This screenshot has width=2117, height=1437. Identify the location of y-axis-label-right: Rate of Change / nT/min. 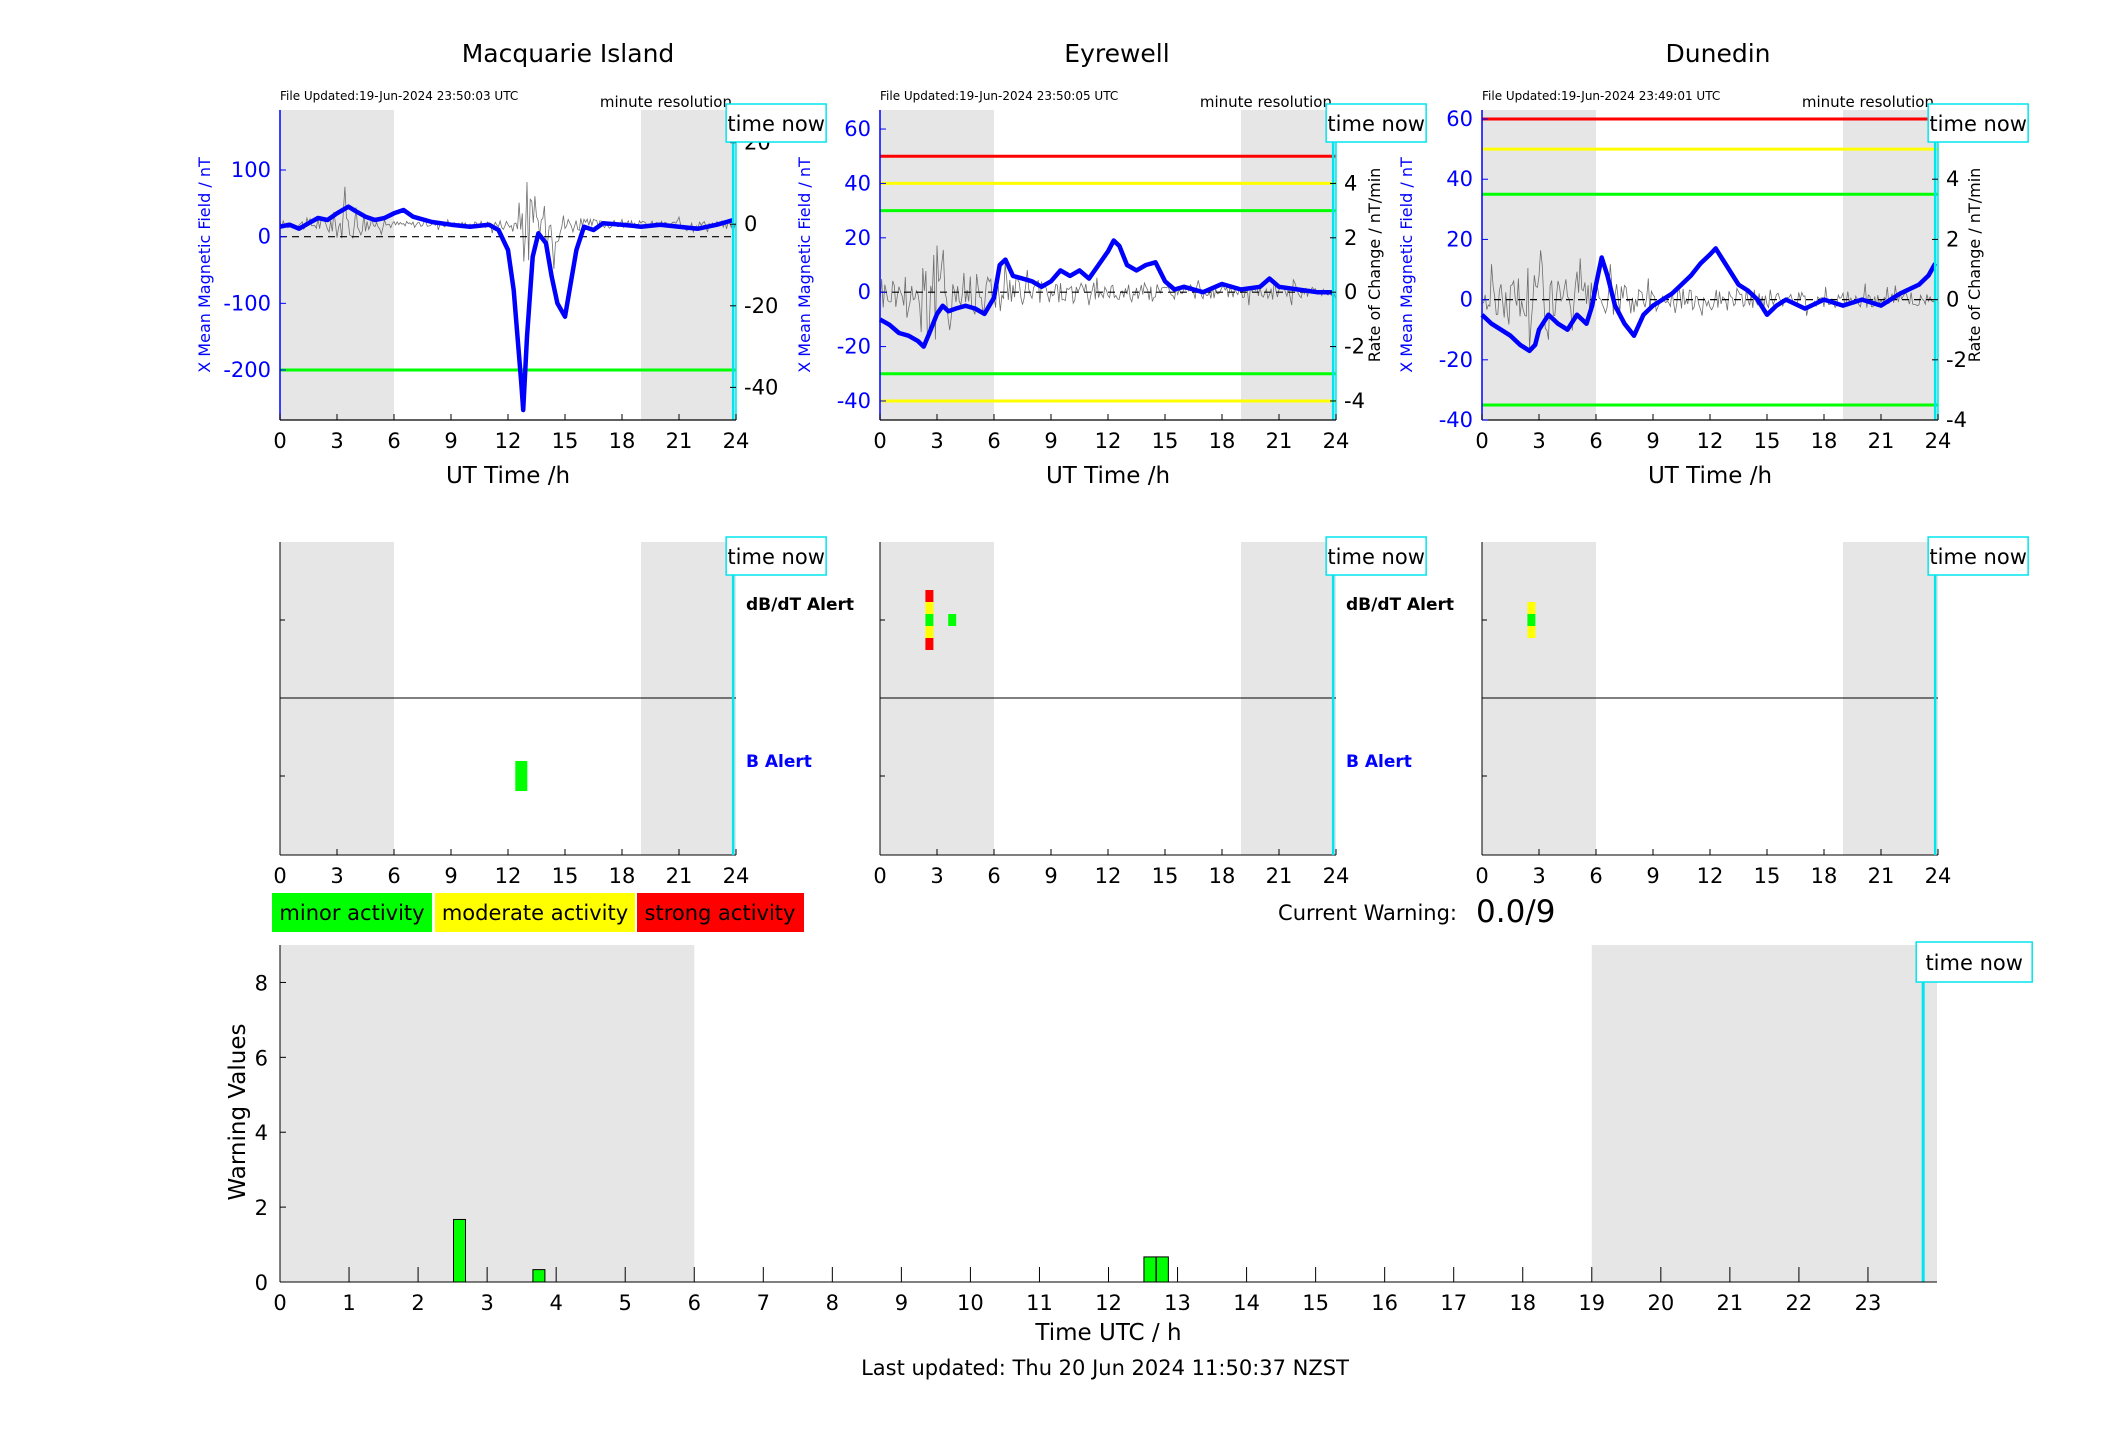
(1374, 265).